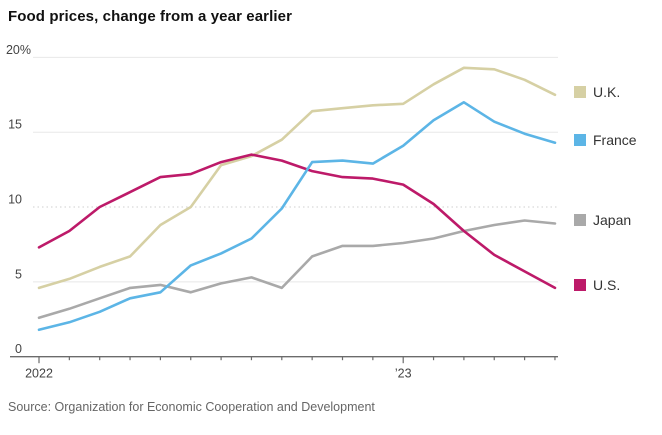 Image resolution: width=662 pixels, height=435 pixels. What do you see at coordinates (150, 16) in the screenshot?
I see `chart-title: Food prices, change from a year earlier` at bounding box center [150, 16].